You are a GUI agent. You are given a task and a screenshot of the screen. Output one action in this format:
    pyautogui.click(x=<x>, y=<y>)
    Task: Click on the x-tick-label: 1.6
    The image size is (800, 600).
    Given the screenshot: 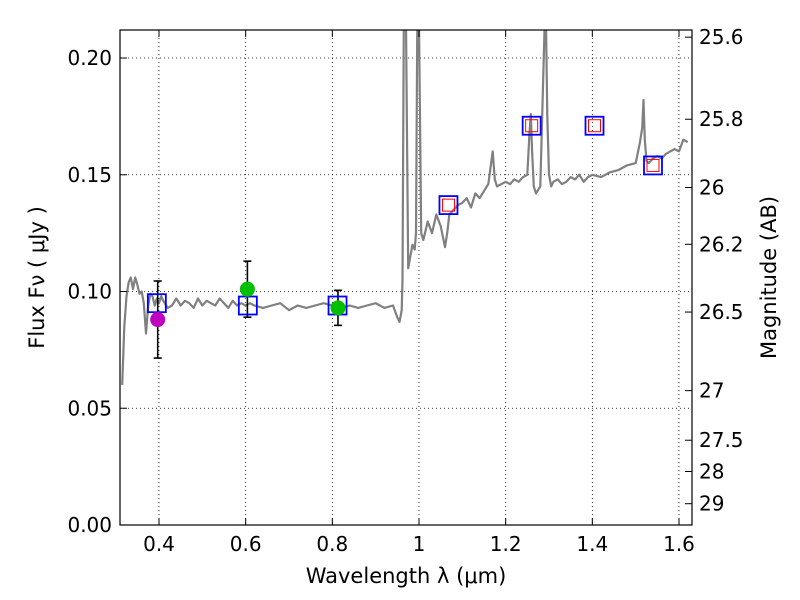 What is the action you would take?
    pyautogui.click(x=679, y=544)
    